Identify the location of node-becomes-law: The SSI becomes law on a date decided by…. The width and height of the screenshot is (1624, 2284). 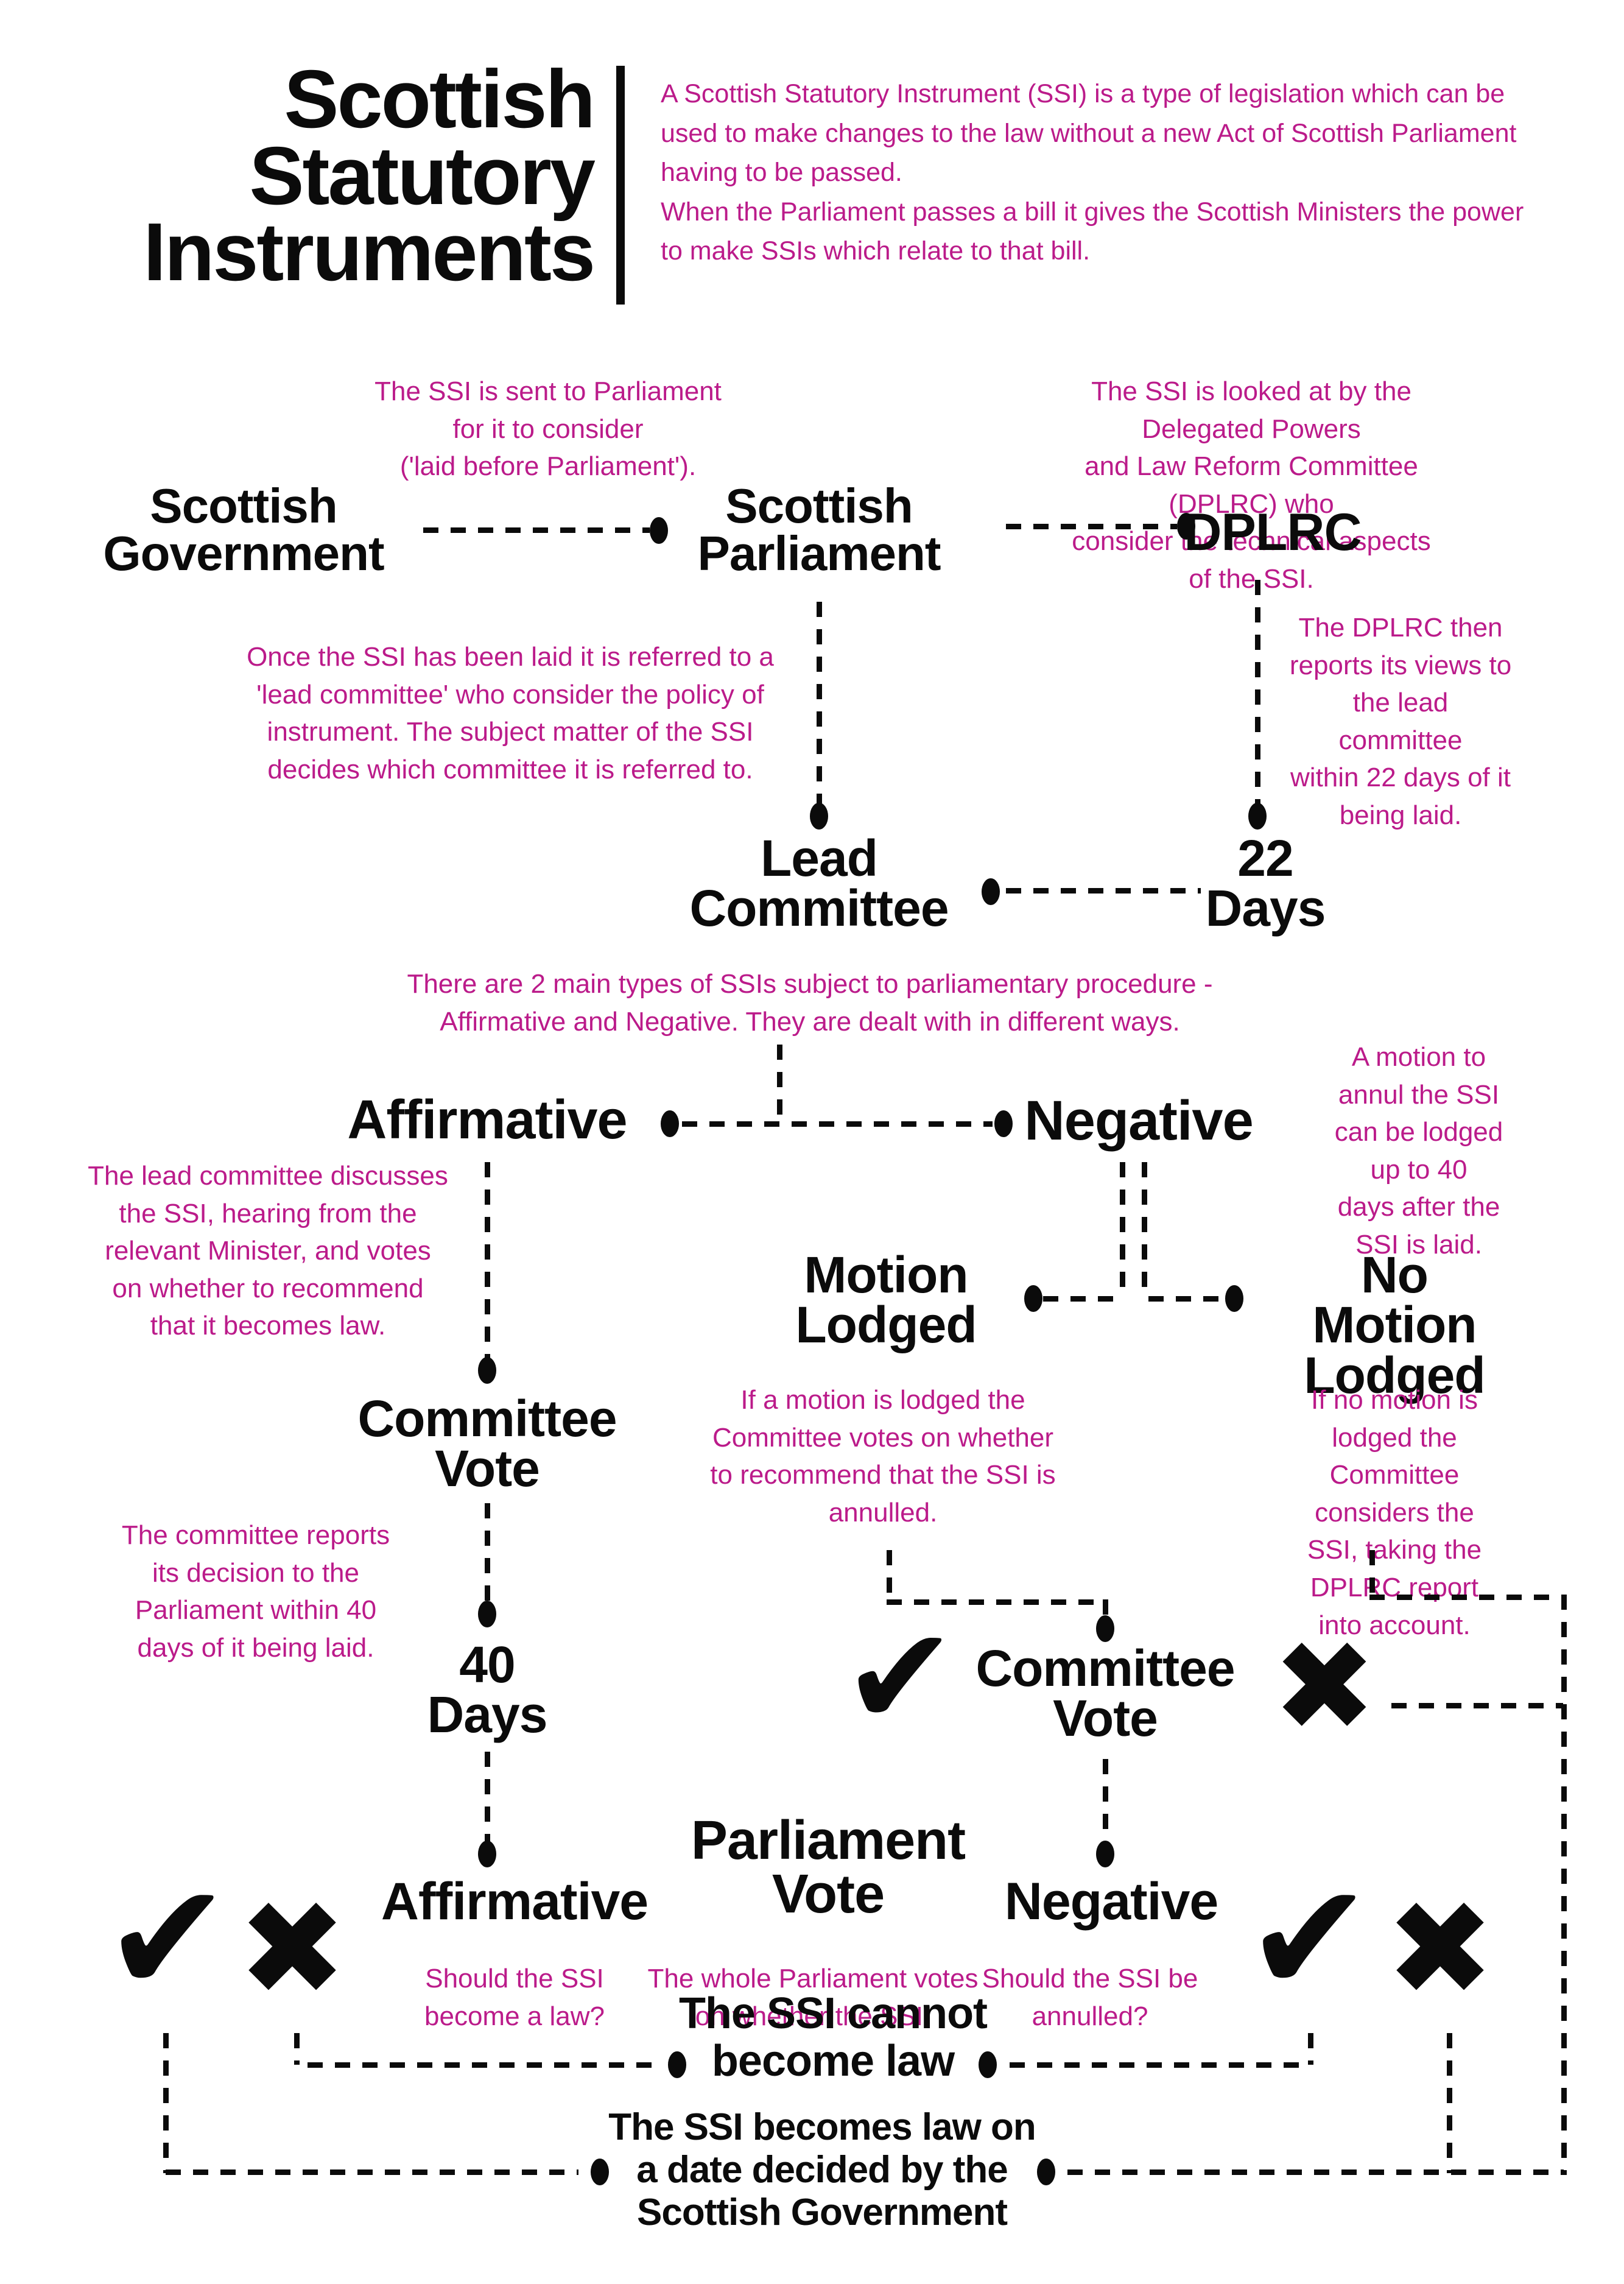
(822, 2170).